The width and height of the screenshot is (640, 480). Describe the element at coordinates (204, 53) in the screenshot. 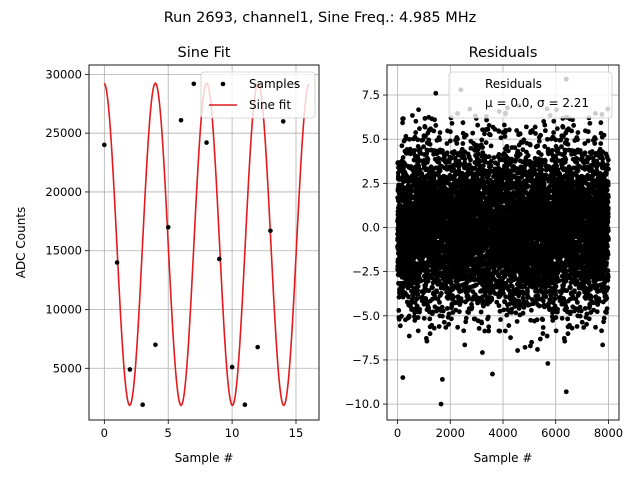

I see `axes-title: Sine Fit` at that location.